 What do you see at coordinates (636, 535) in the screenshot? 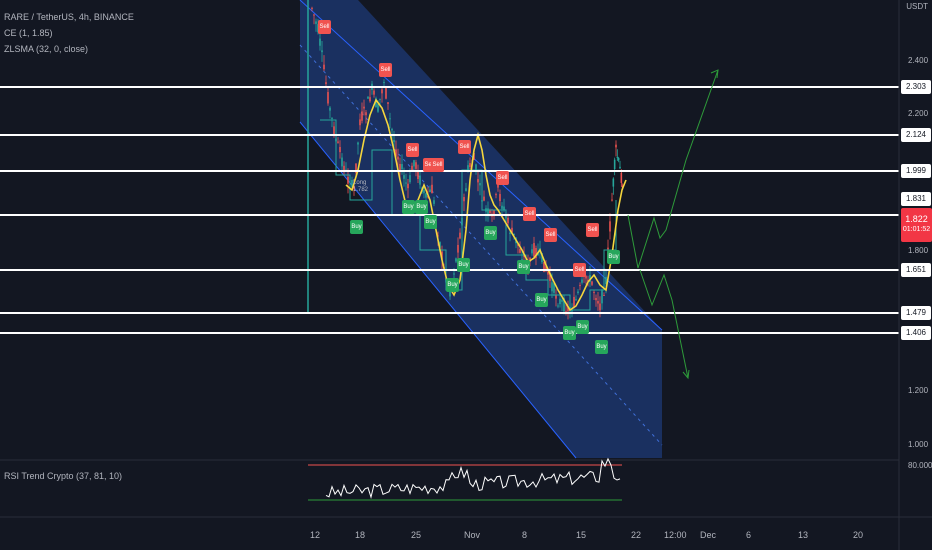
I see `time-tick: 22` at bounding box center [636, 535].